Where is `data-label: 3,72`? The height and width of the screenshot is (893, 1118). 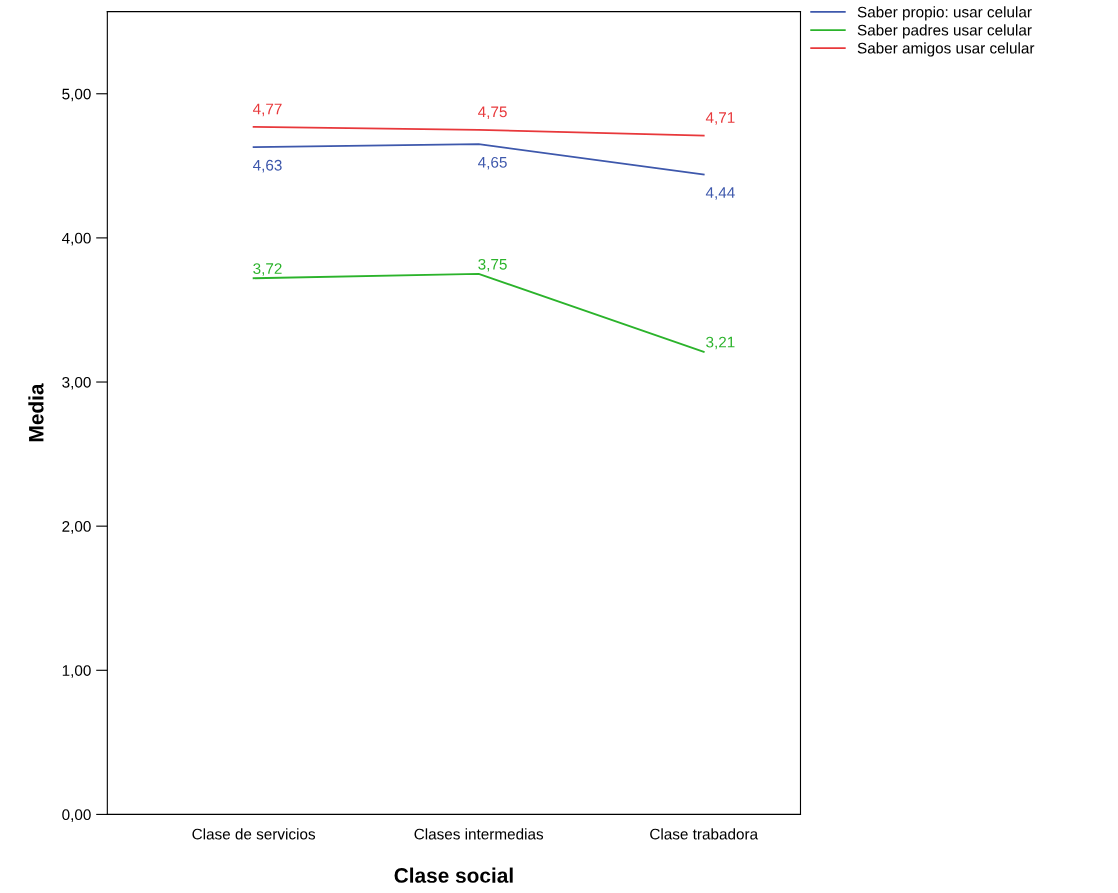
data-label: 3,72 is located at coordinates (267, 269).